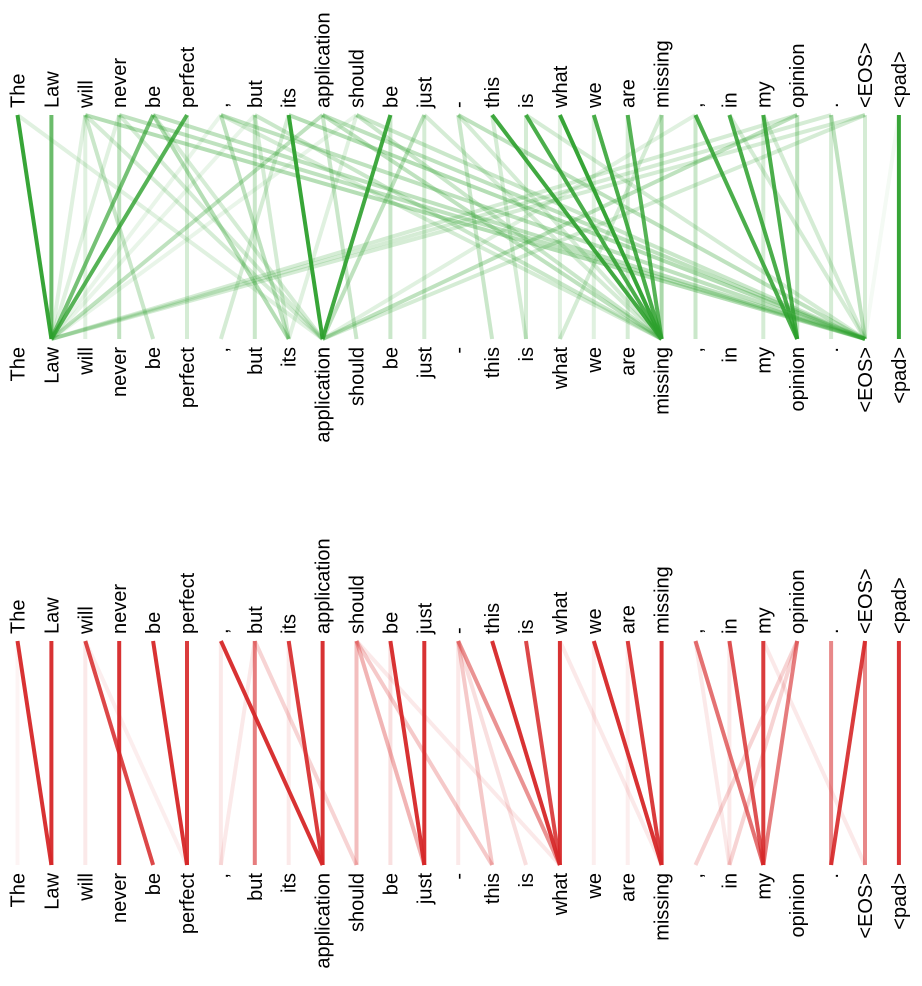 Image resolution: width=922 pixels, height=986 pixels. Describe the element at coordinates (358, 376) in the screenshot. I see `target-token: should` at that location.